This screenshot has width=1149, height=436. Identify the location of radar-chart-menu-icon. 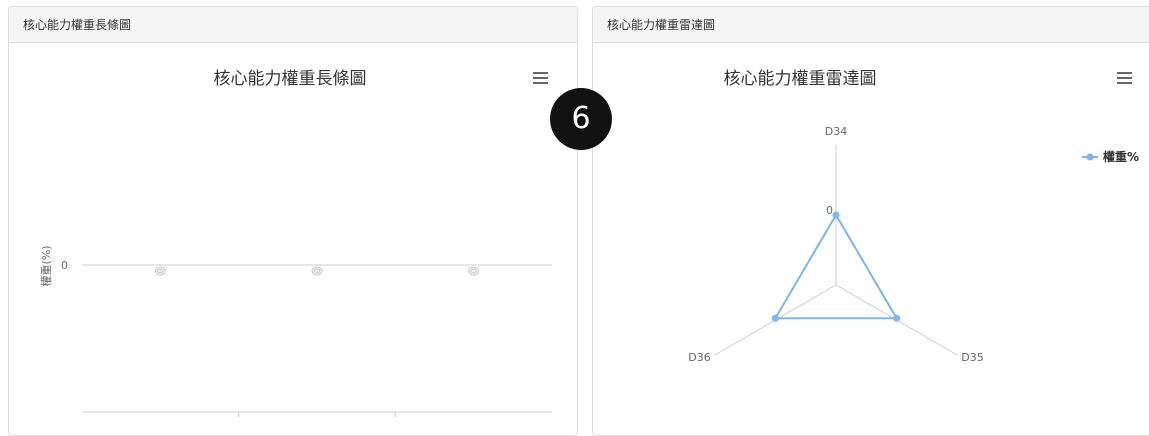
(1124, 78).